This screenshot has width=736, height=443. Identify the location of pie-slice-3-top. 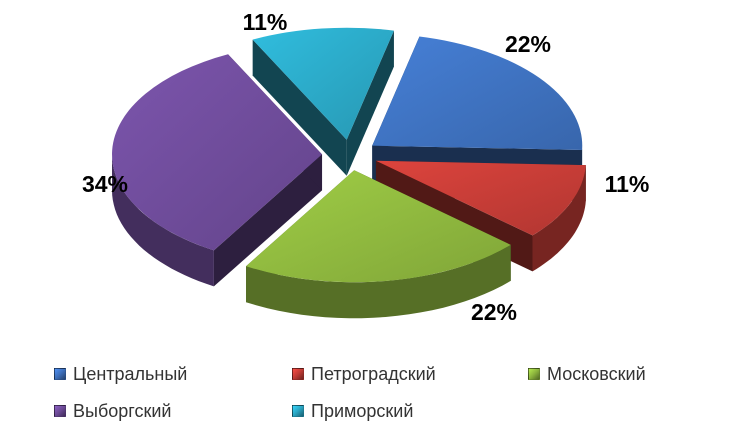
(217, 152).